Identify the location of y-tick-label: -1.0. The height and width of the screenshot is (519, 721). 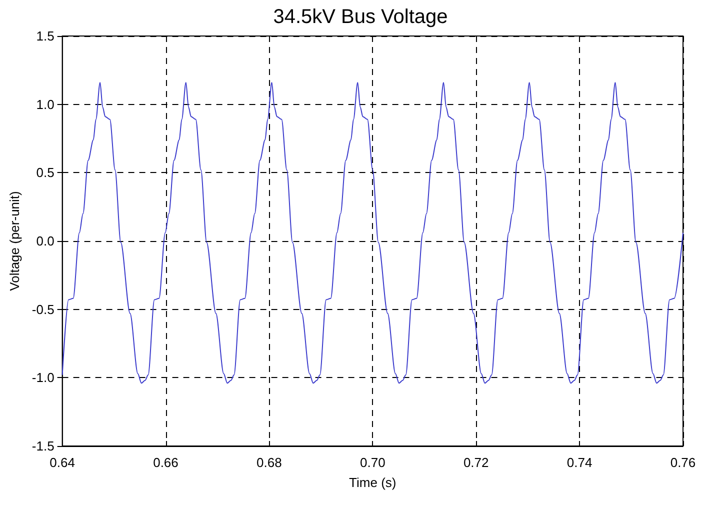
(43, 378).